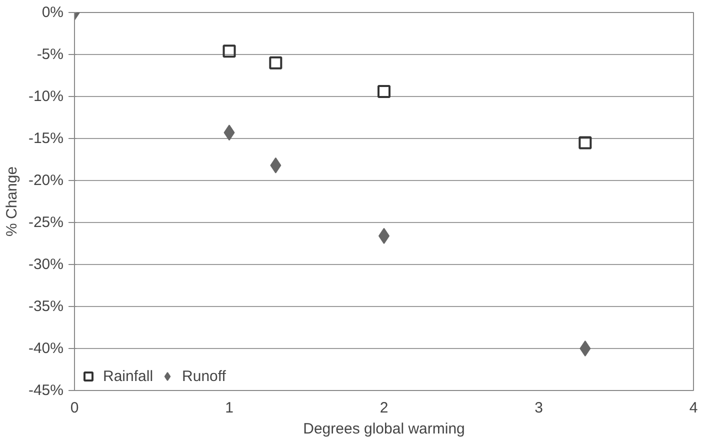 The height and width of the screenshot is (443, 711). What do you see at coordinates (46, 348) in the screenshot?
I see `y-tick-label: -40%` at bounding box center [46, 348].